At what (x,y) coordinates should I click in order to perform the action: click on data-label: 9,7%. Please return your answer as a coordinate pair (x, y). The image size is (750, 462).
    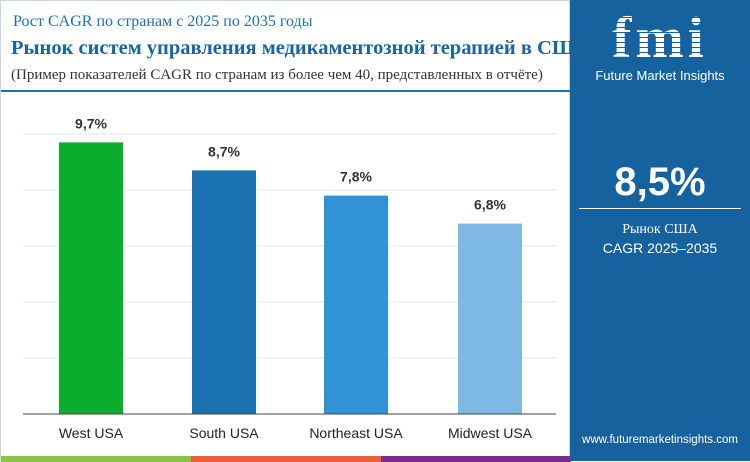
    Looking at the image, I should click on (91, 123).